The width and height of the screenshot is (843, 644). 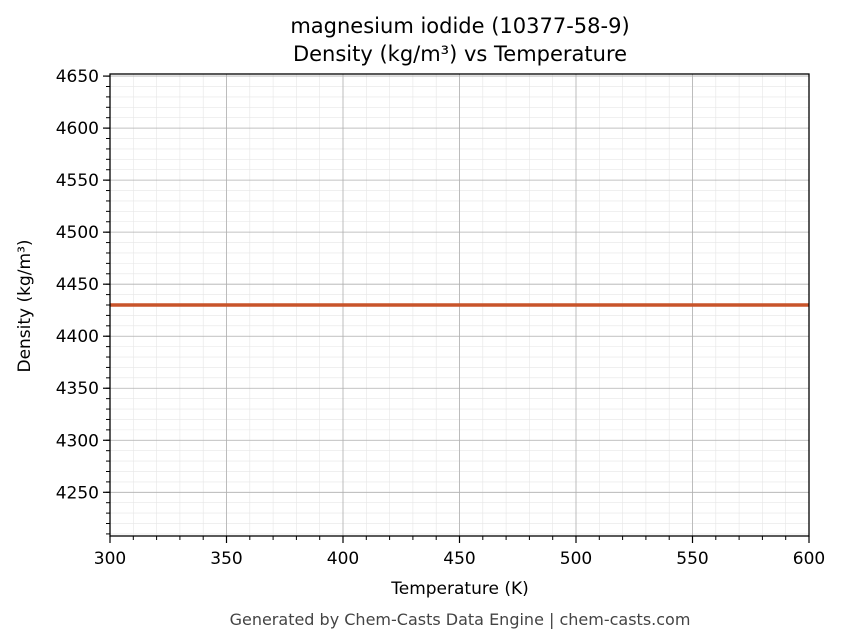 I want to click on chart-title: magnesium iodide (10377-58-9), so click(x=459, y=26).